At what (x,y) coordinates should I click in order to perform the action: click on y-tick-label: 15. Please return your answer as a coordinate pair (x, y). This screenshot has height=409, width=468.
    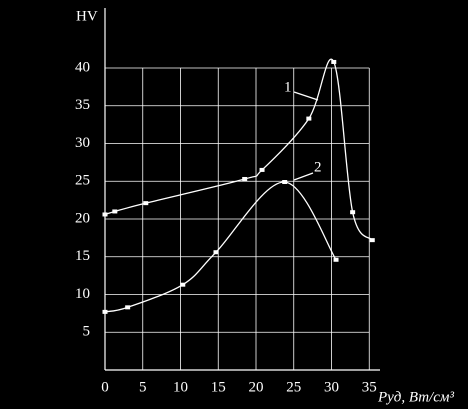
    Looking at the image, I should click on (82, 256).